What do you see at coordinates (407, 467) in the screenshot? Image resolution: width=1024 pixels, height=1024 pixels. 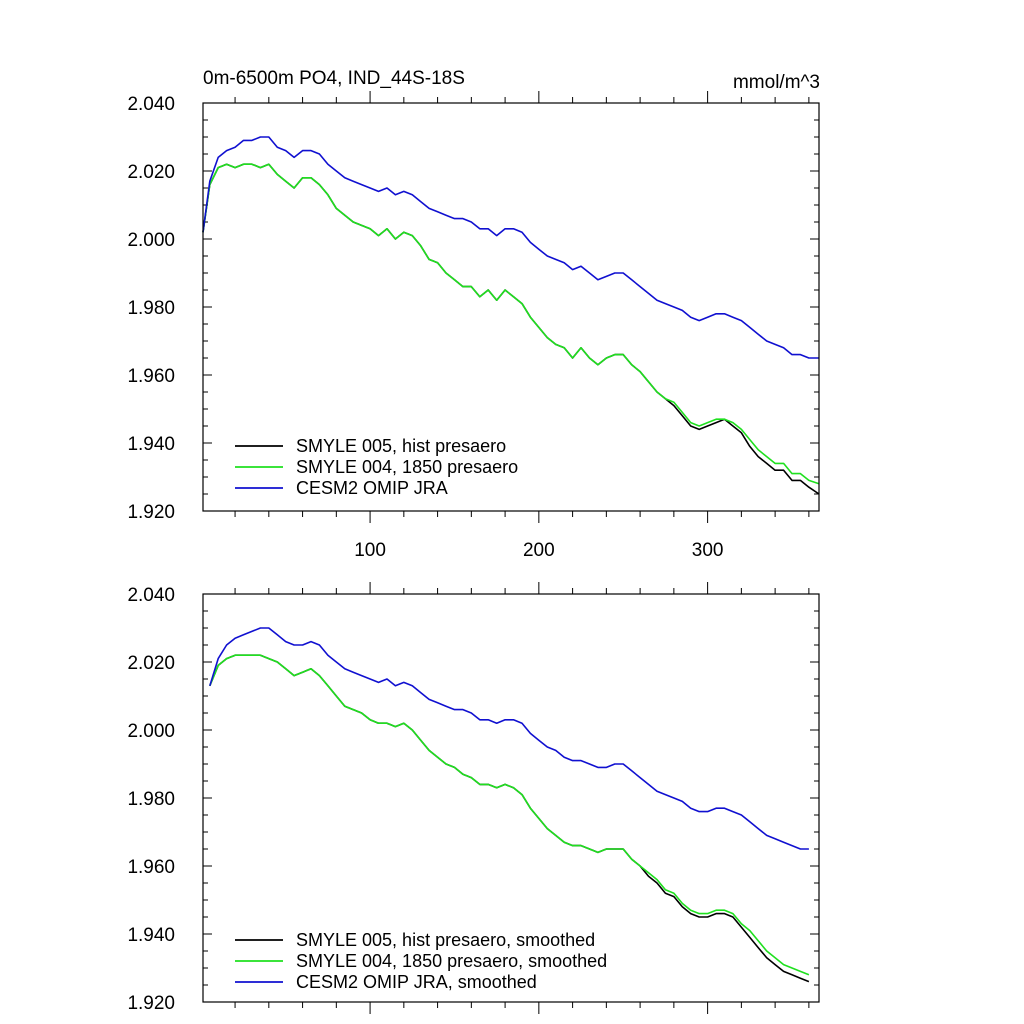 I see `legend-label-1: SMYLE 004, 1850 presaero` at bounding box center [407, 467].